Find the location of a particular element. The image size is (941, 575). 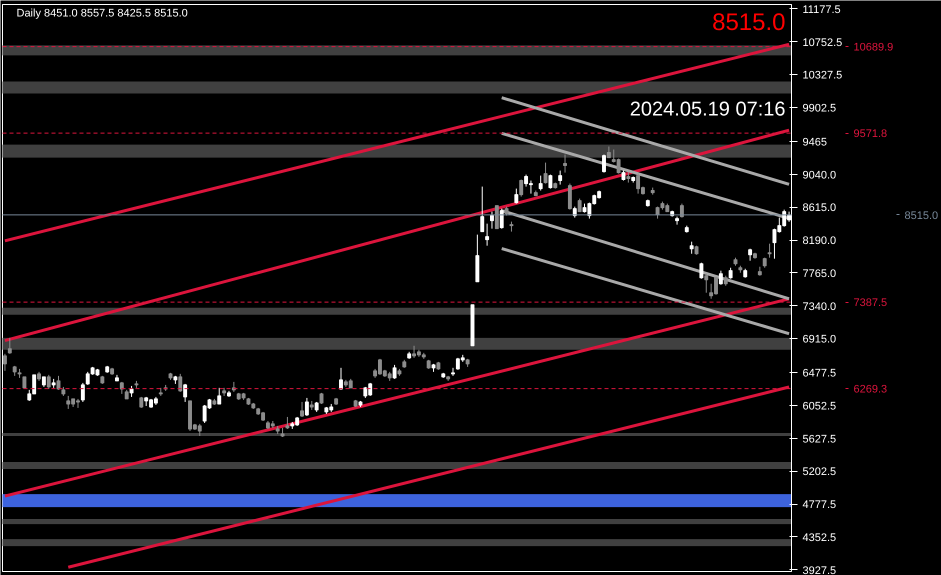

y-tick-label: 6052.5 is located at coordinates (819, 406).